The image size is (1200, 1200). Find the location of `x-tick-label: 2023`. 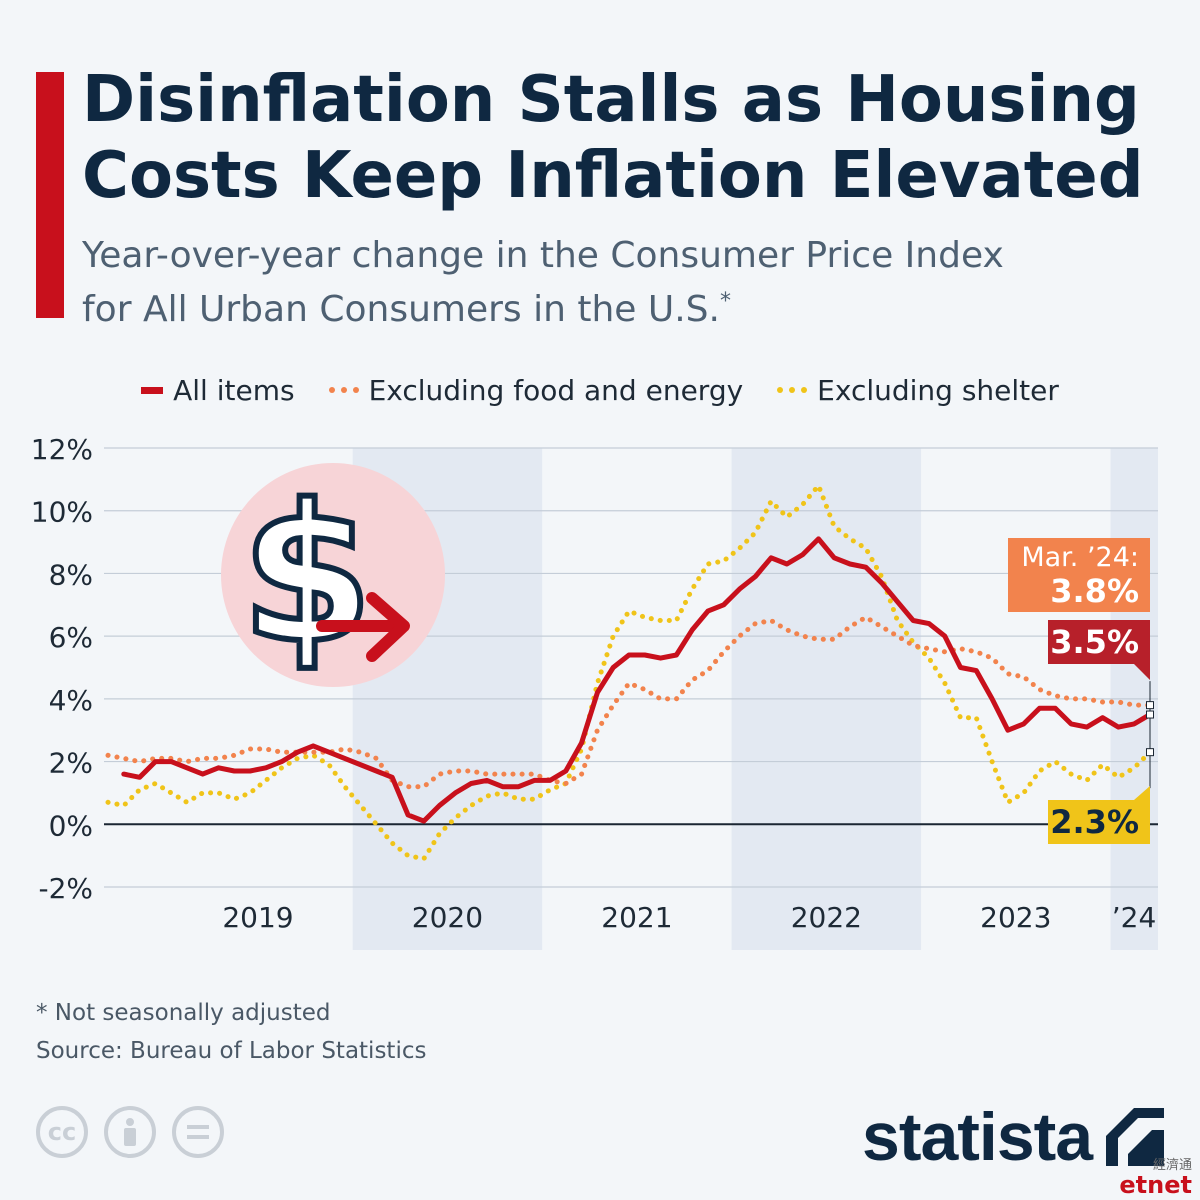

x-tick-label: 2023 is located at coordinates (1015, 917).